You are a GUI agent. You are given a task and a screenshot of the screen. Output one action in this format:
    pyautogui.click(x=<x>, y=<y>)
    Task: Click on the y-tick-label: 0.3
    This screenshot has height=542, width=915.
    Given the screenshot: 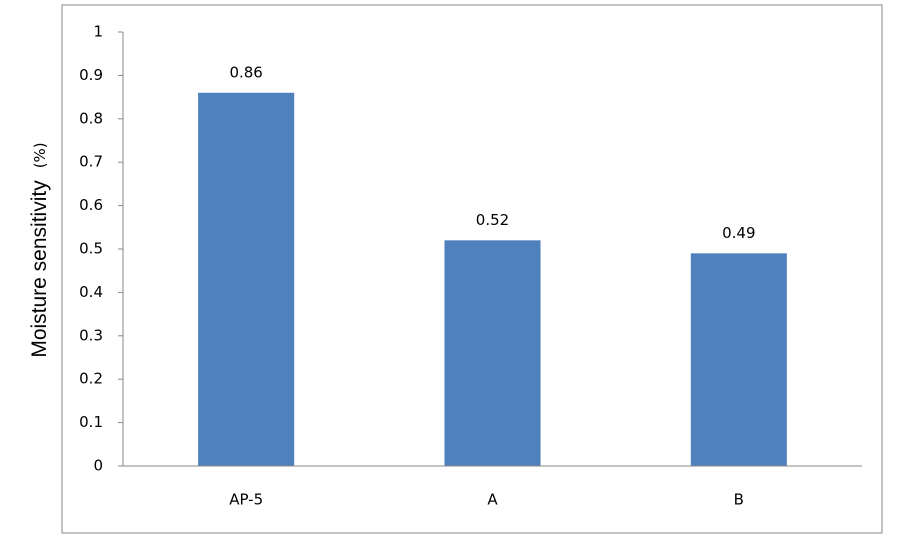 What is the action you would take?
    pyautogui.click(x=91, y=335)
    